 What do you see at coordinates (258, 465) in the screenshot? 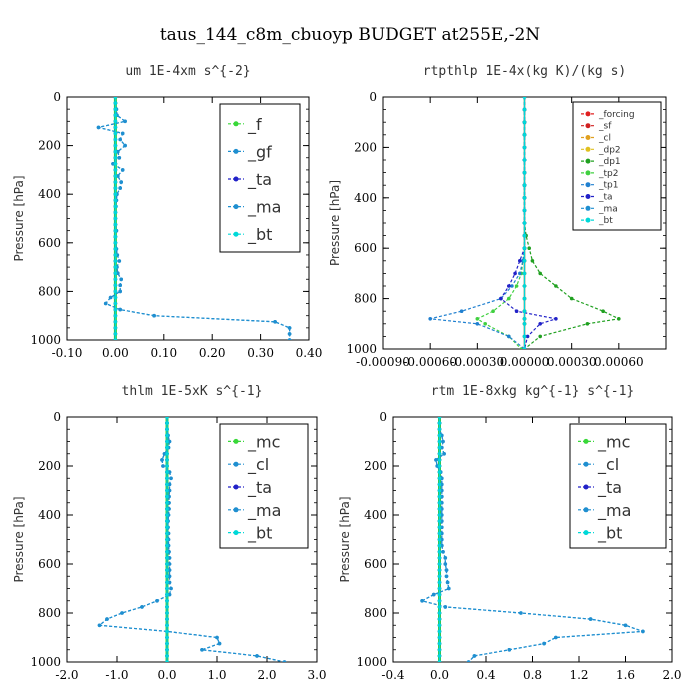
I see `legend-label: _cl` at bounding box center [258, 465].